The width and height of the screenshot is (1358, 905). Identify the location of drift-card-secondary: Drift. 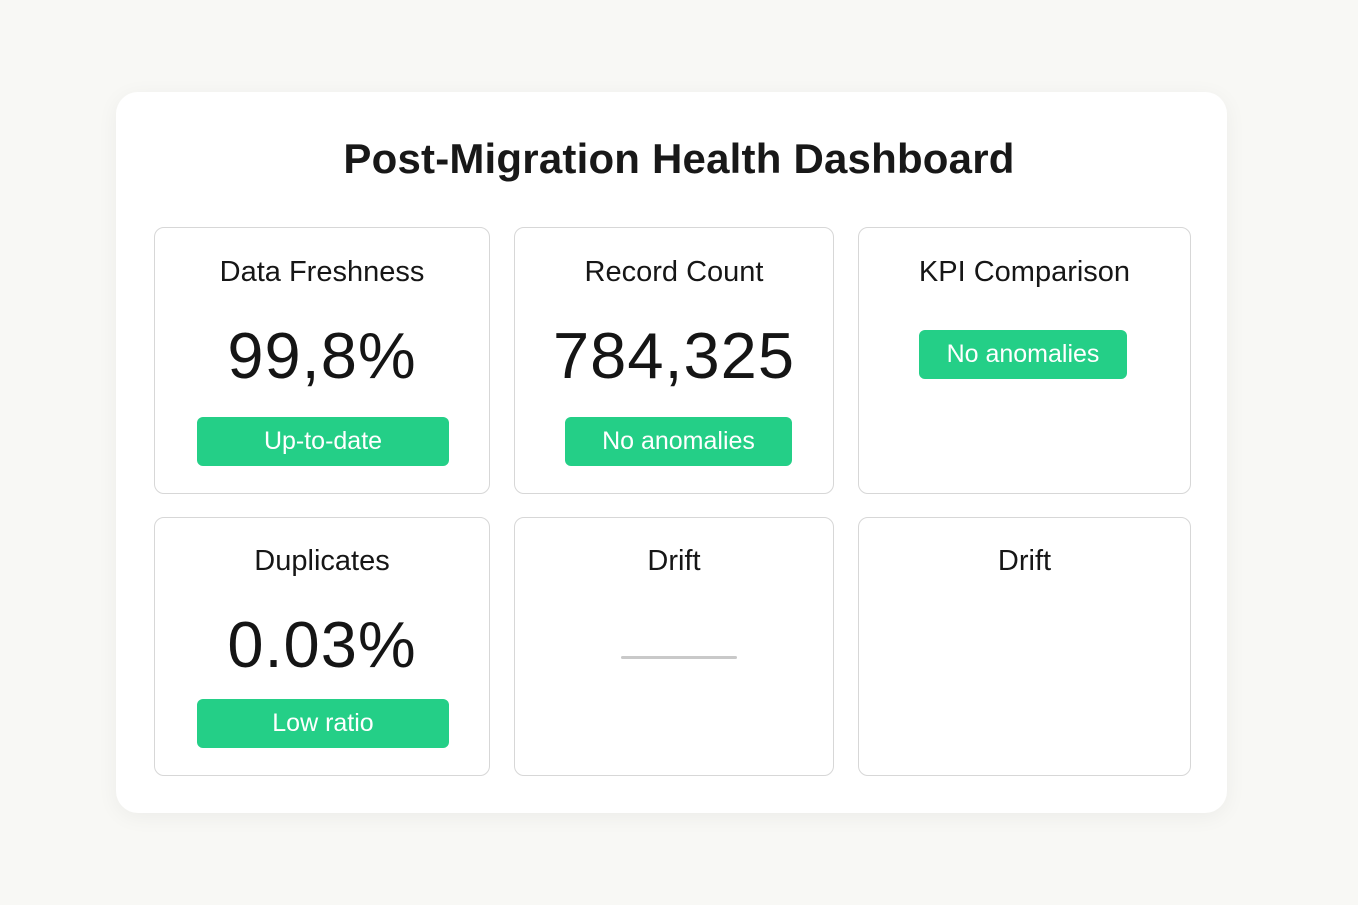
(1024, 646).